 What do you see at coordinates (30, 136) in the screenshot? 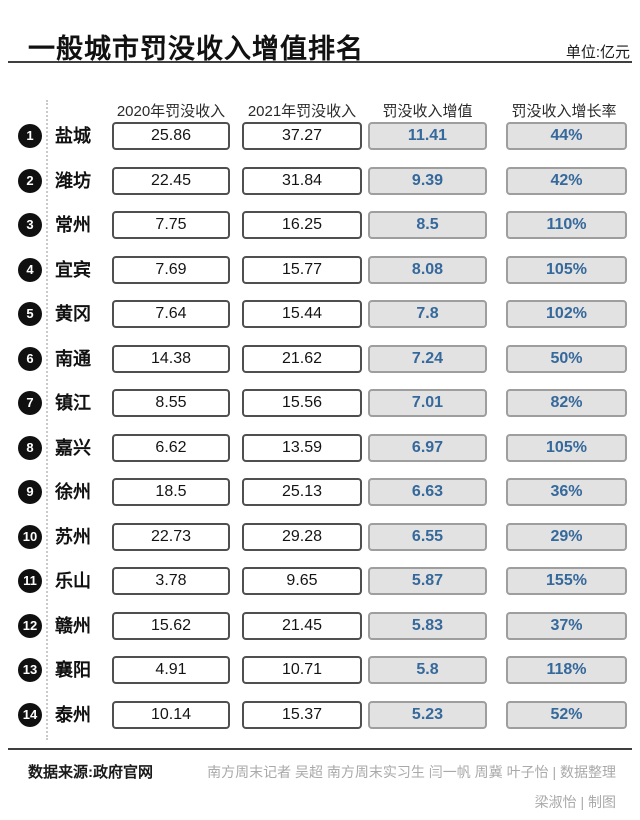
I see `rank-badge: 1` at bounding box center [30, 136].